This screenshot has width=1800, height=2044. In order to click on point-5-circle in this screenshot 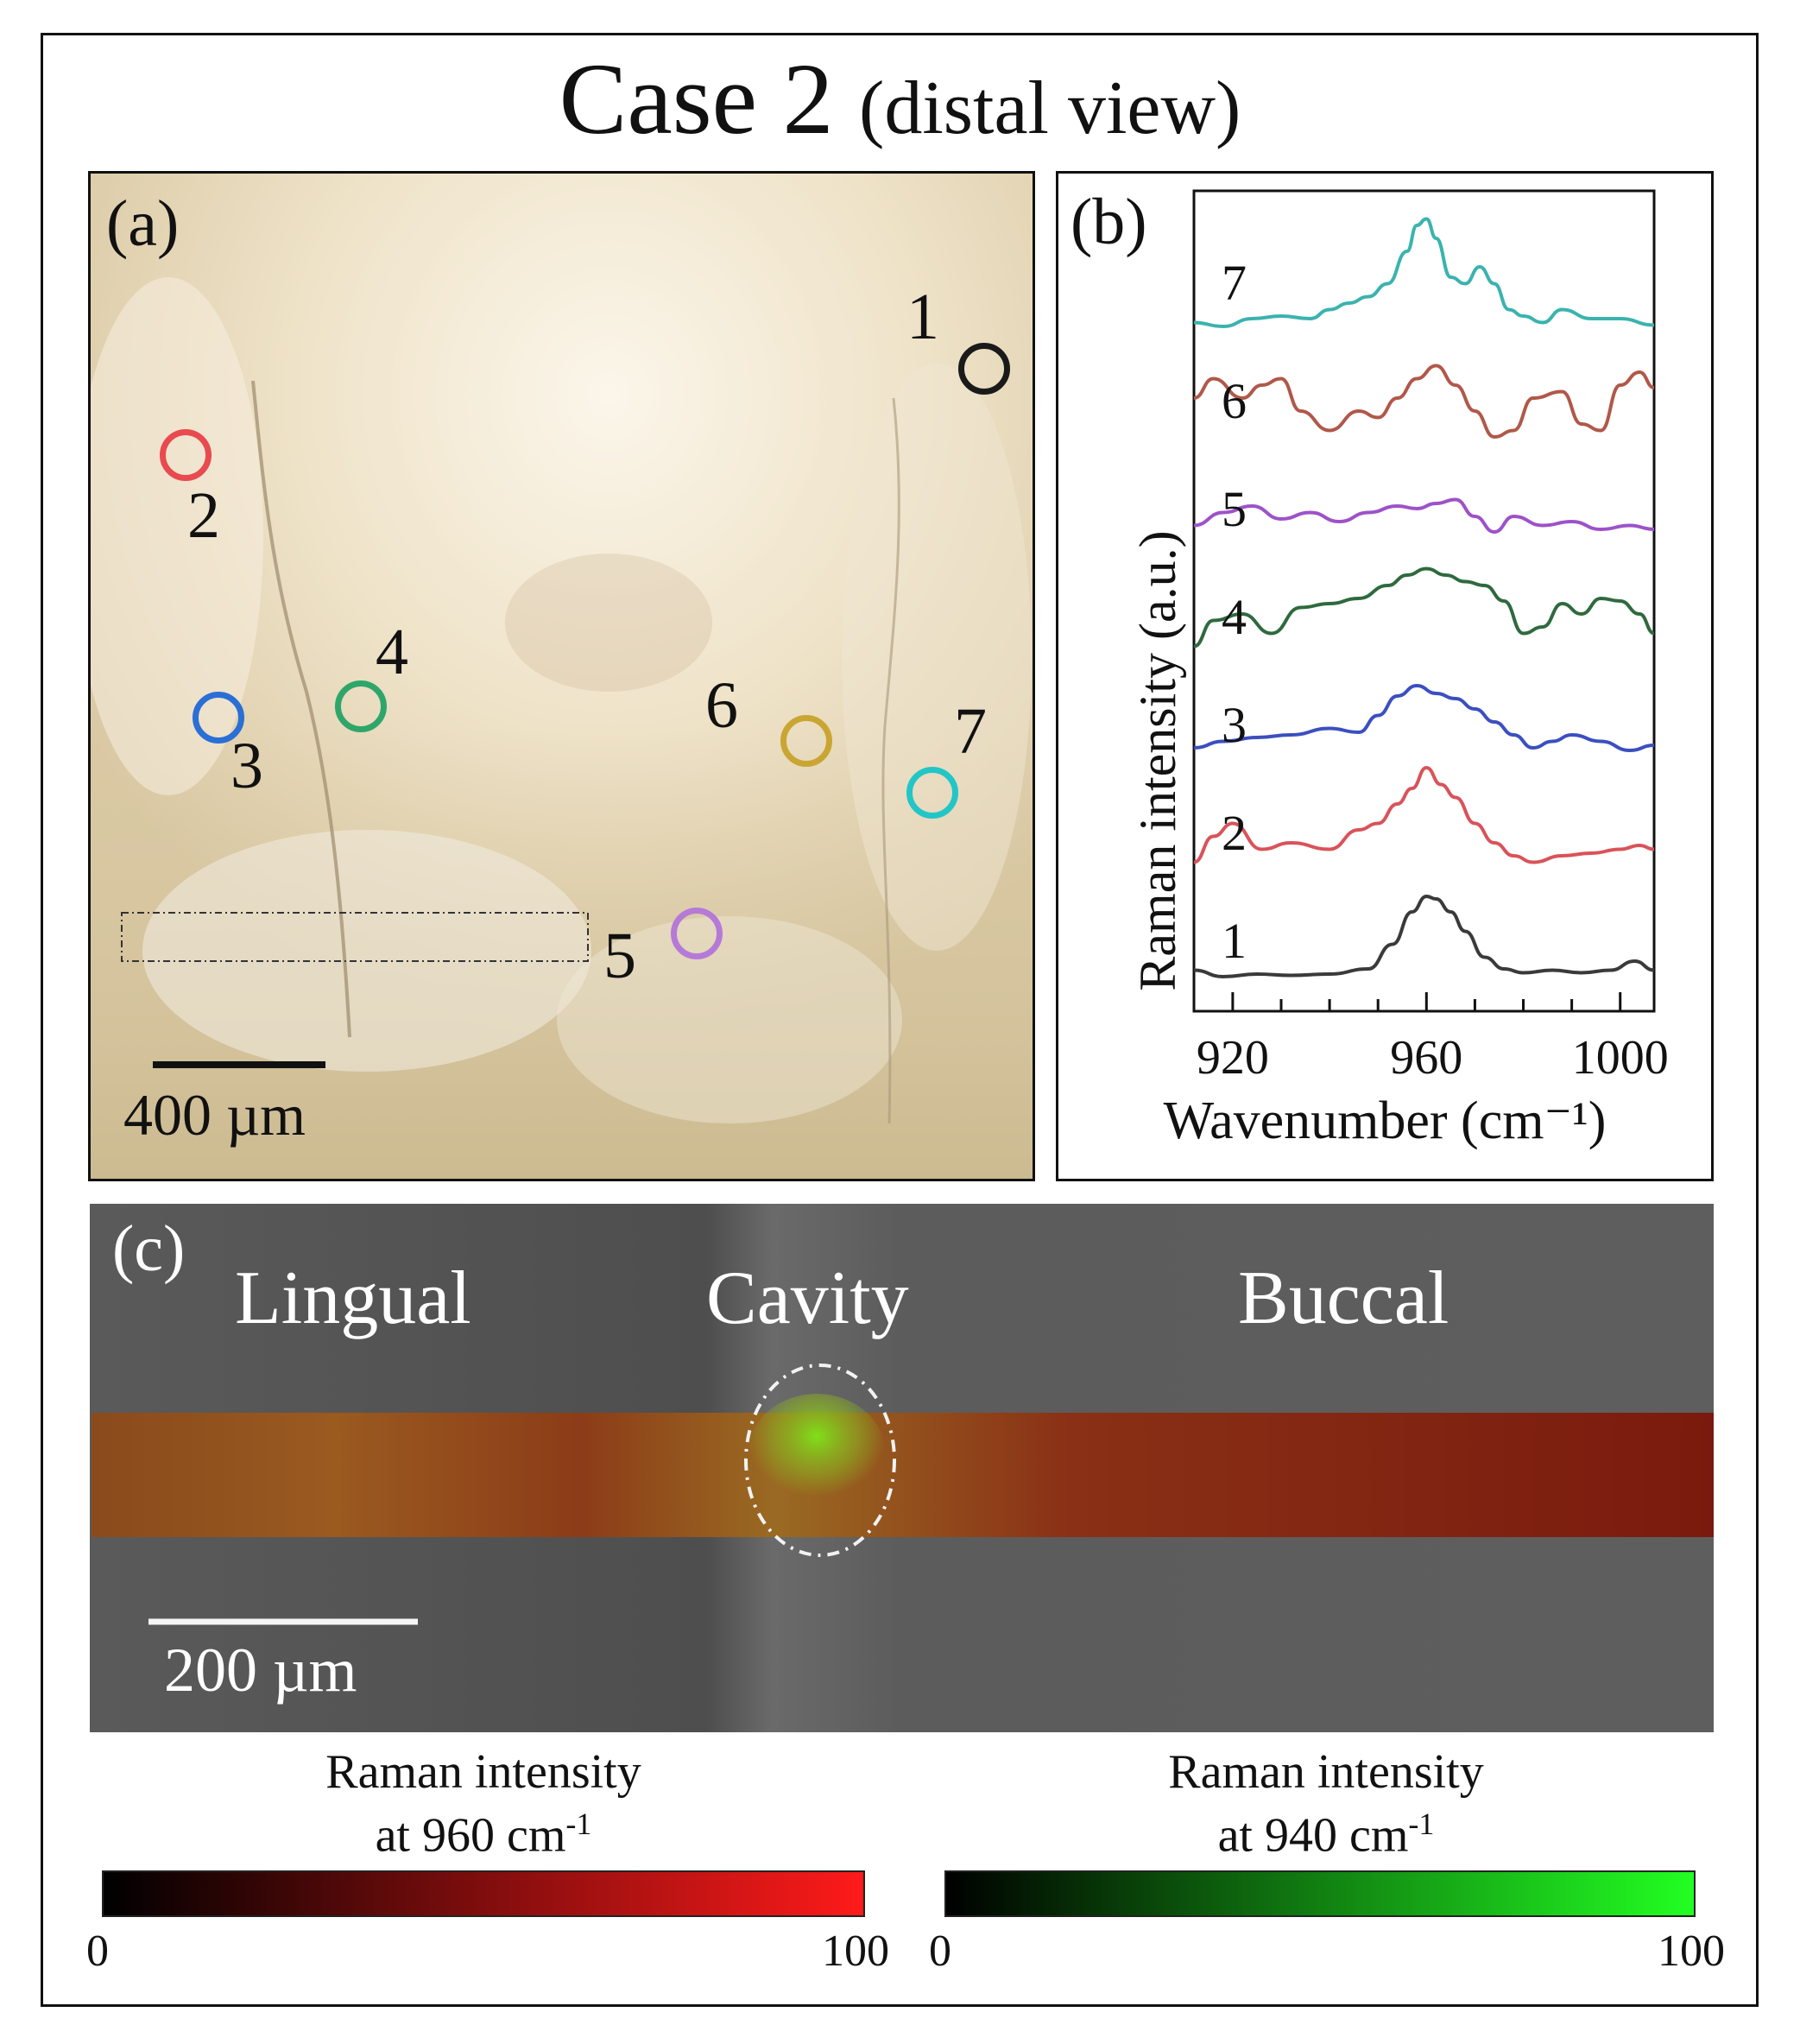, I will do `click(697, 933)`.